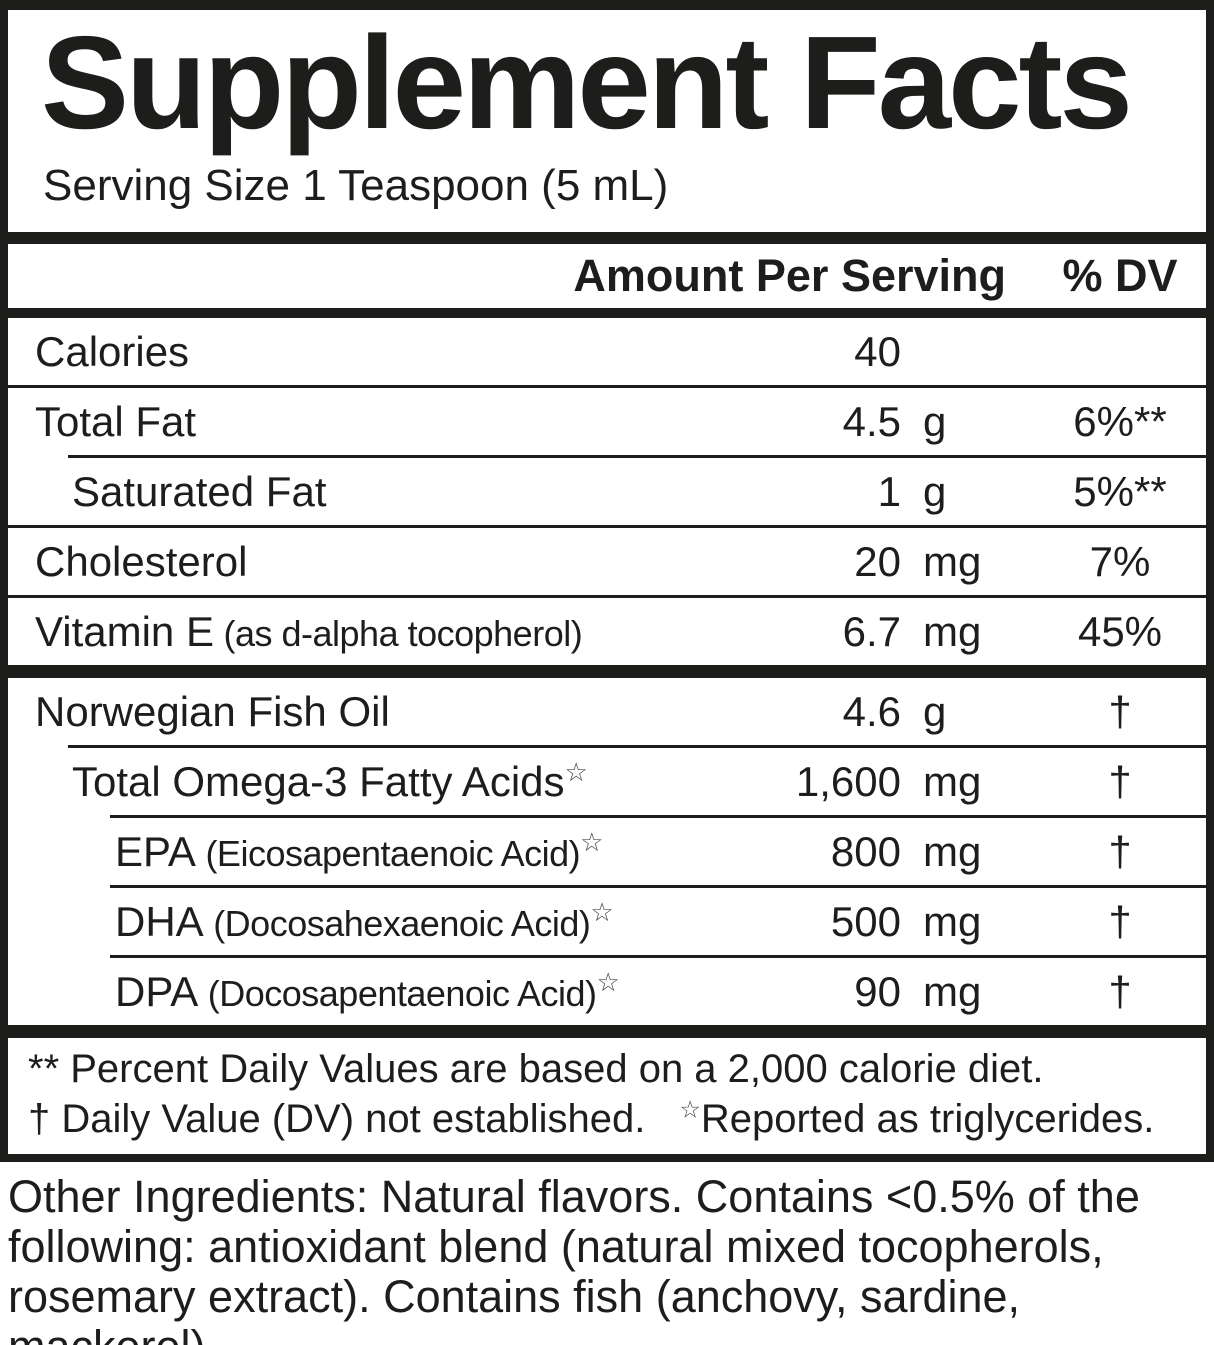 The height and width of the screenshot is (1345, 1214). I want to click on daily-value: 7%, so click(1120, 561).